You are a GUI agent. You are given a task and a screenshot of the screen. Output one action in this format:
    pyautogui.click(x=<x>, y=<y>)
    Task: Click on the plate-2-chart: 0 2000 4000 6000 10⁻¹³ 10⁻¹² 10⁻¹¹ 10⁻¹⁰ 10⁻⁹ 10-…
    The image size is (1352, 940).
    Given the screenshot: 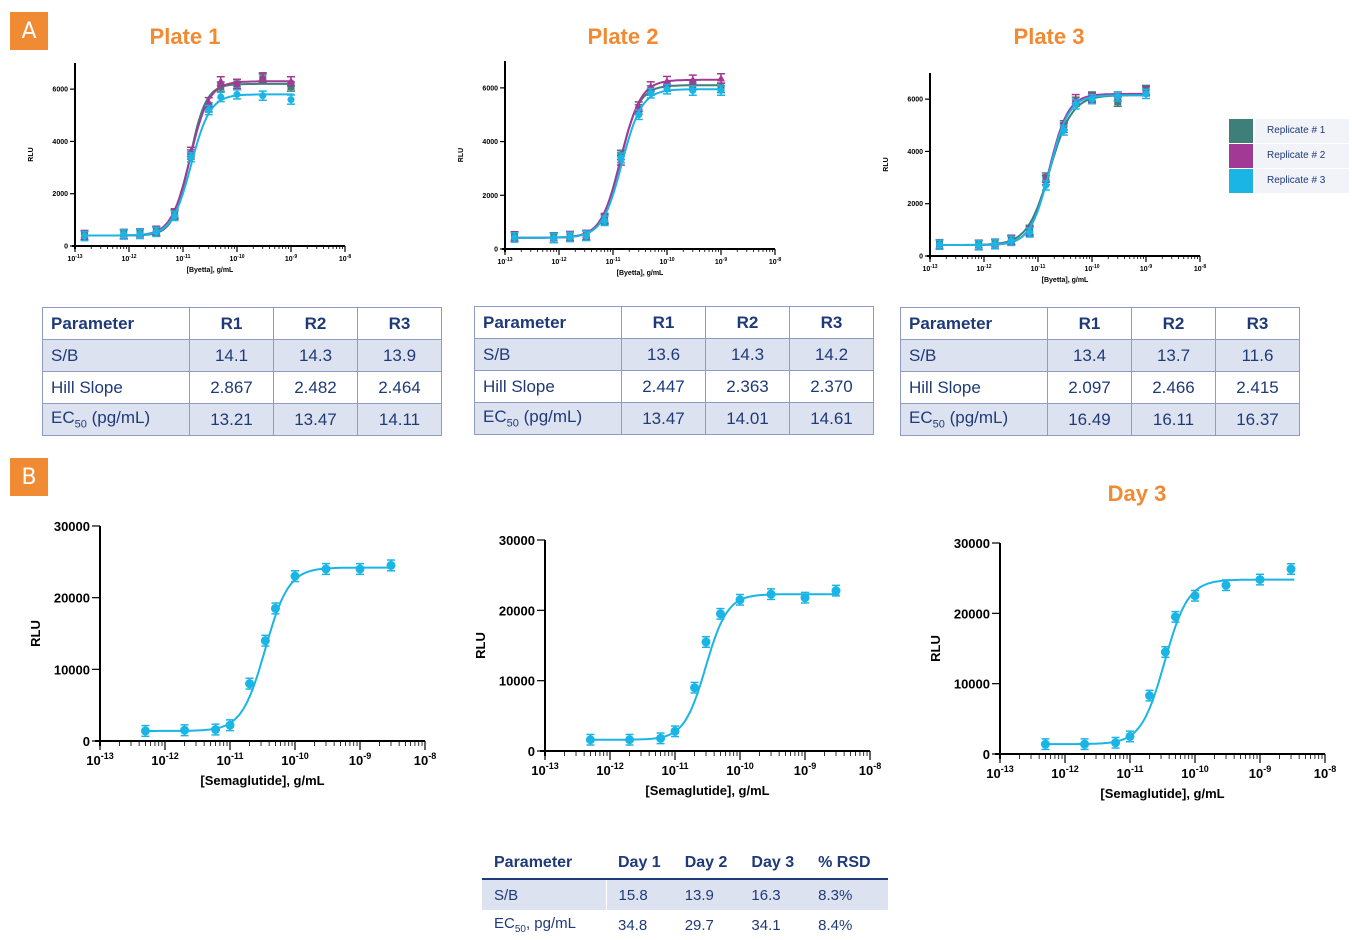 What is the action you would take?
    pyautogui.click(x=619, y=169)
    